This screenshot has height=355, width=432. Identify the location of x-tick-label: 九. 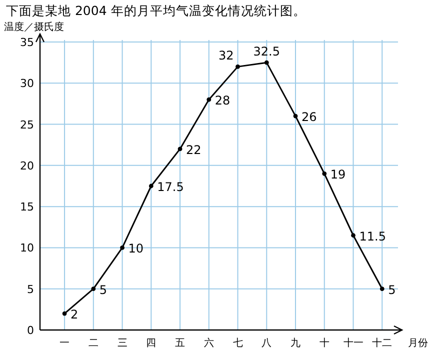
(295, 343).